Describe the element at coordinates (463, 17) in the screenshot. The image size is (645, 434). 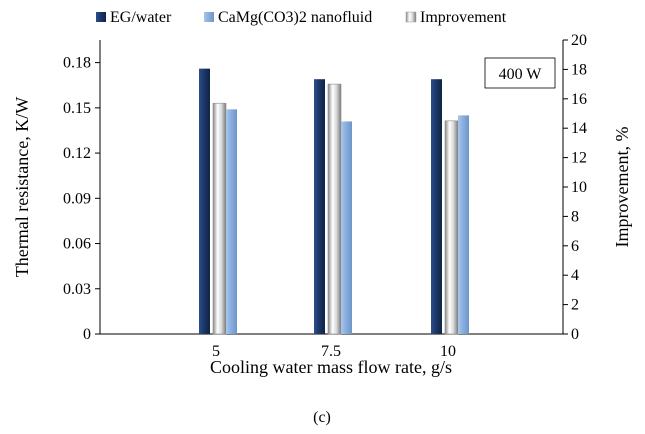
I see `legend-label-improvement: Improvement` at that location.